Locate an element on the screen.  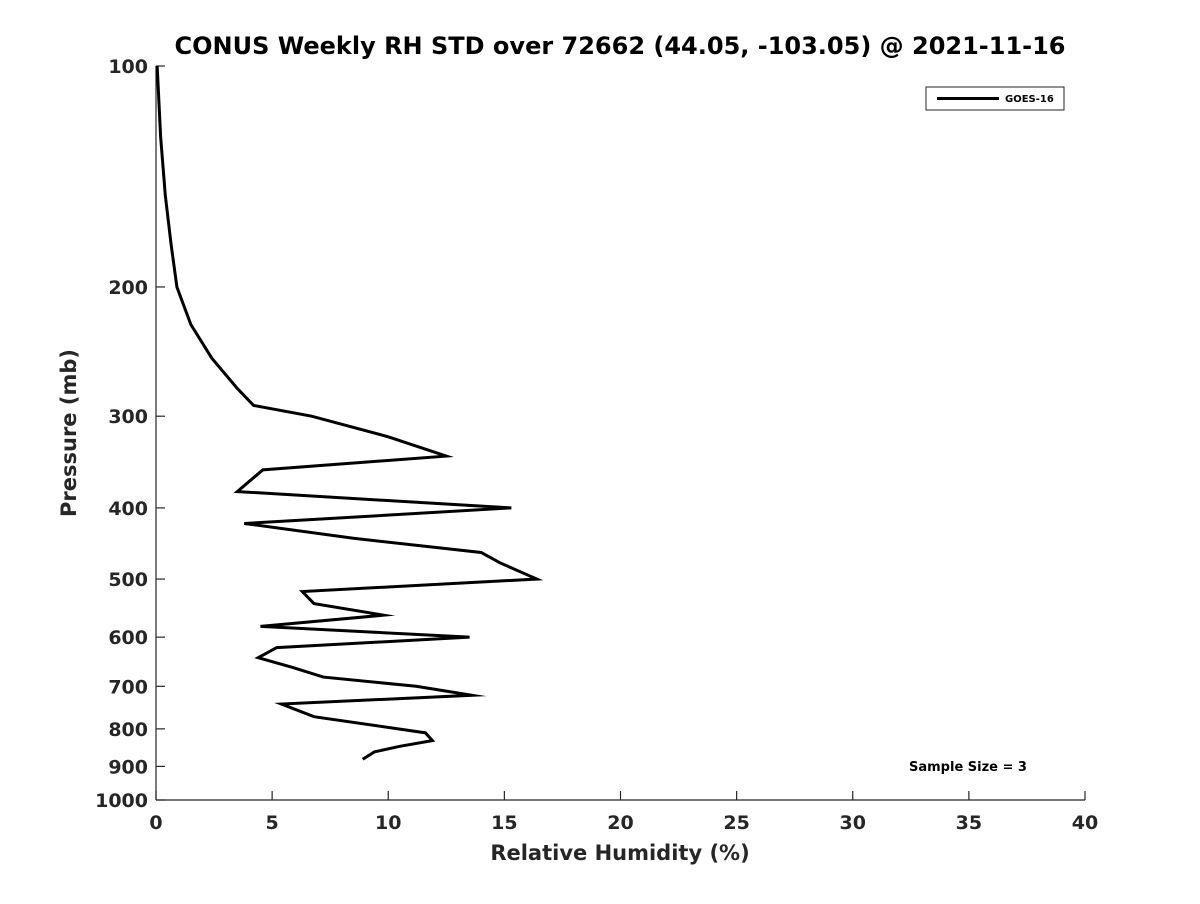
x-tick-label: 10 is located at coordinates (388, 823).